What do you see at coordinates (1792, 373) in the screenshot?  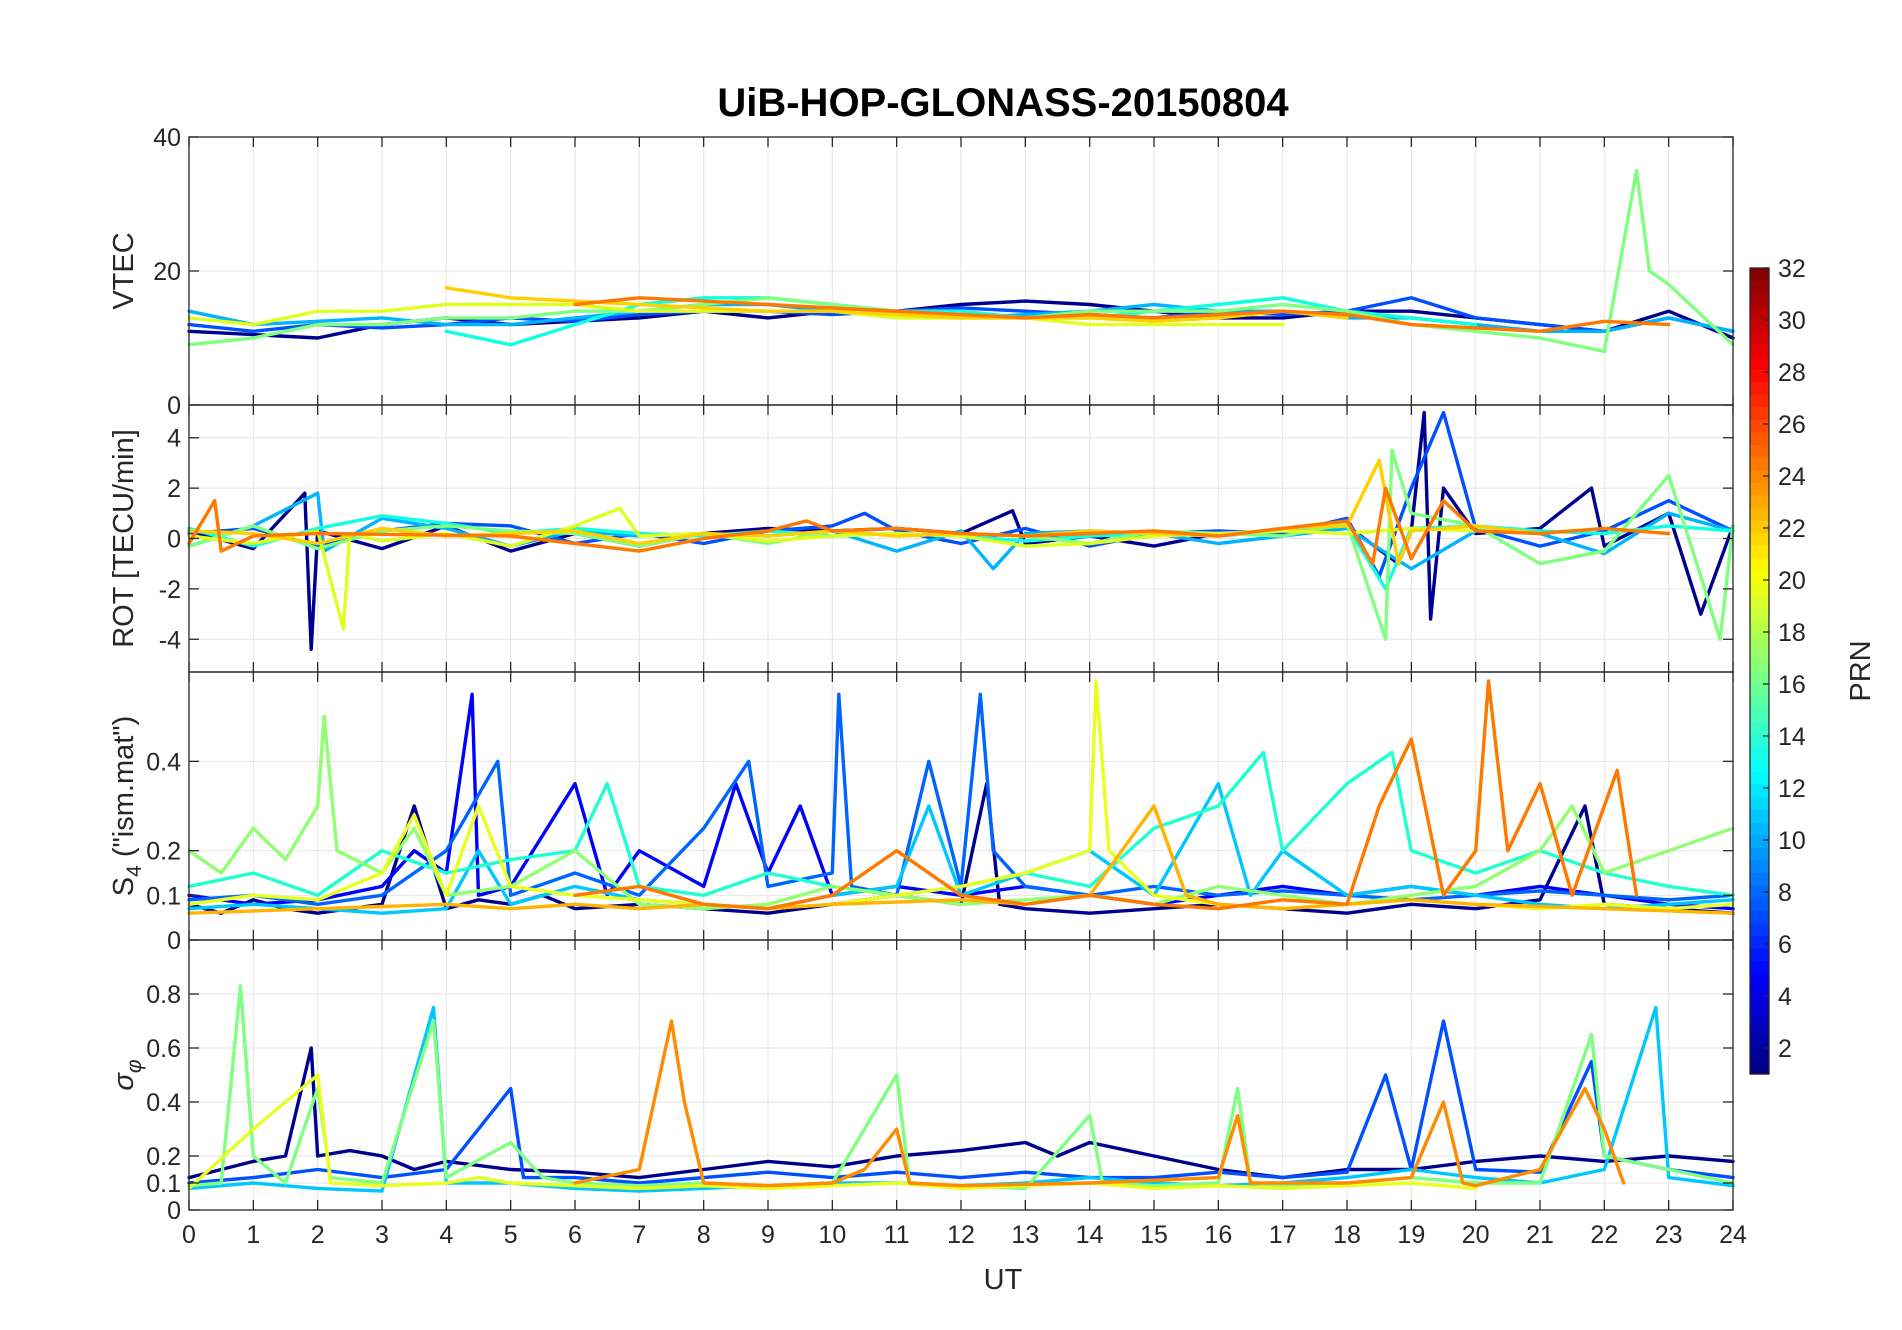 I see `colorbar-tick-label: 28` at bounding box center [1792, 373].